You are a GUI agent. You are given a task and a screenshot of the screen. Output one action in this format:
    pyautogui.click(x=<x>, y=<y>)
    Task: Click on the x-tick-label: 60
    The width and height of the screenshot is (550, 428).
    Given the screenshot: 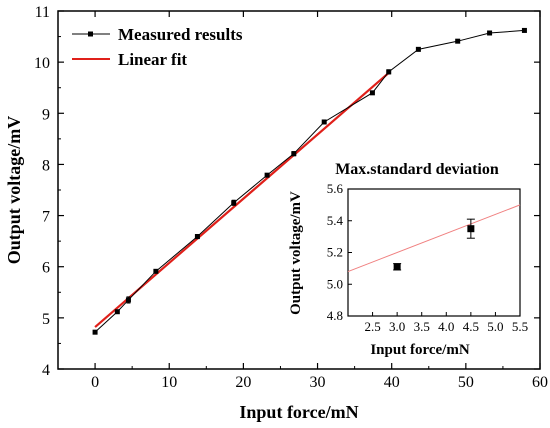 What is the action you would take?
    pyautogui.click(x=540, y=382)
    